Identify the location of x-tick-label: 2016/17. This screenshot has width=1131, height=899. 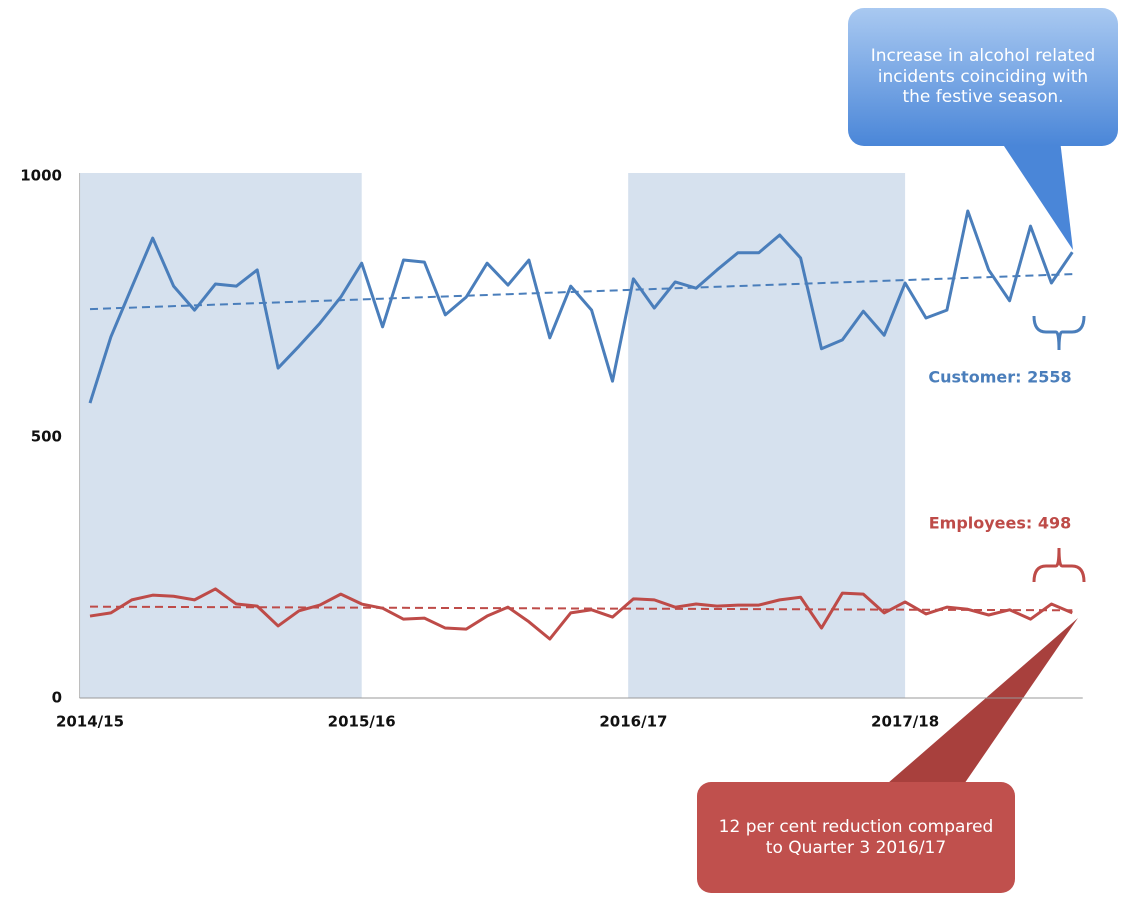
(633, 722).